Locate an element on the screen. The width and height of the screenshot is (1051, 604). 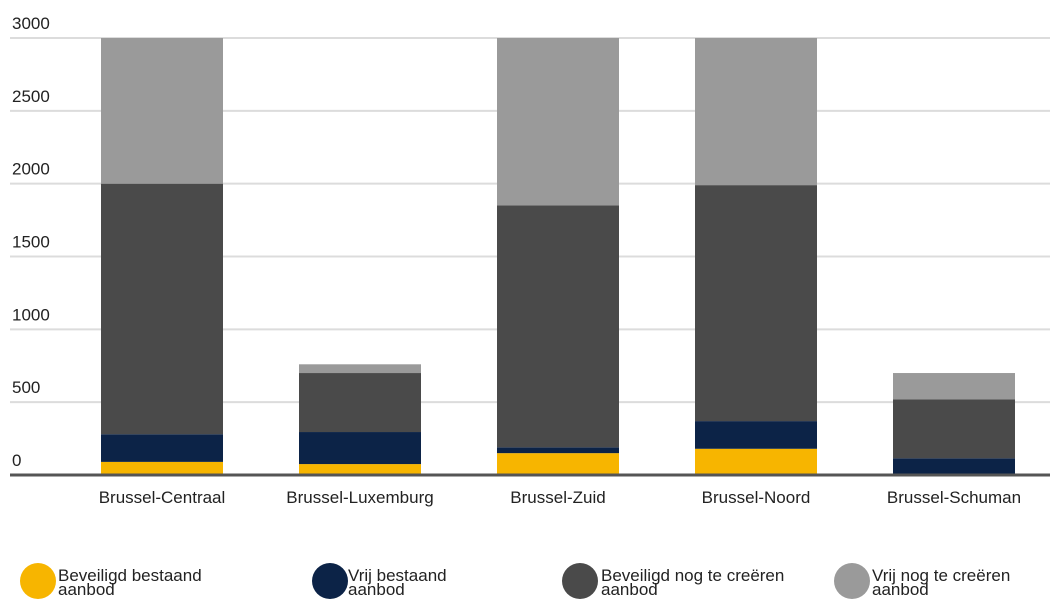
y-tick-label: 0 is located at coordinates (16, 460).